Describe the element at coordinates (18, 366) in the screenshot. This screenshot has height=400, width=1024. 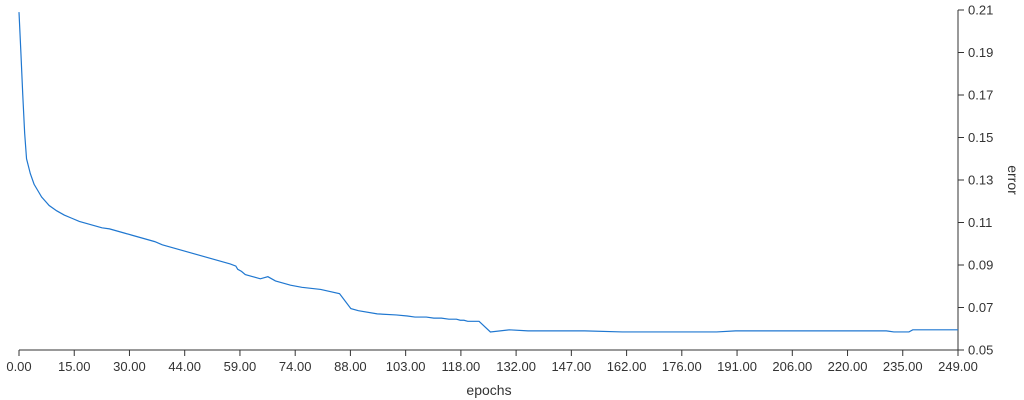
I see `x-tick-label: 0.00` at that location.